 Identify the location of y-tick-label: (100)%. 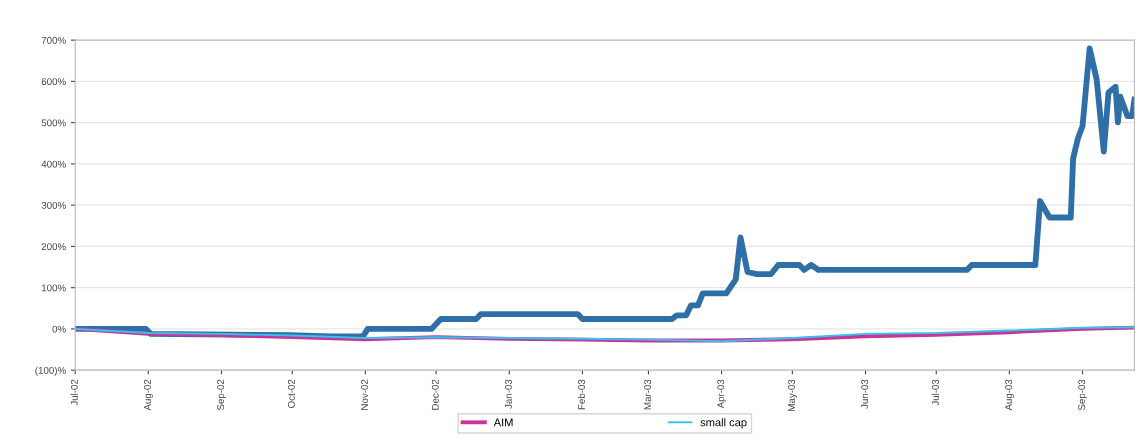
(50, 371).